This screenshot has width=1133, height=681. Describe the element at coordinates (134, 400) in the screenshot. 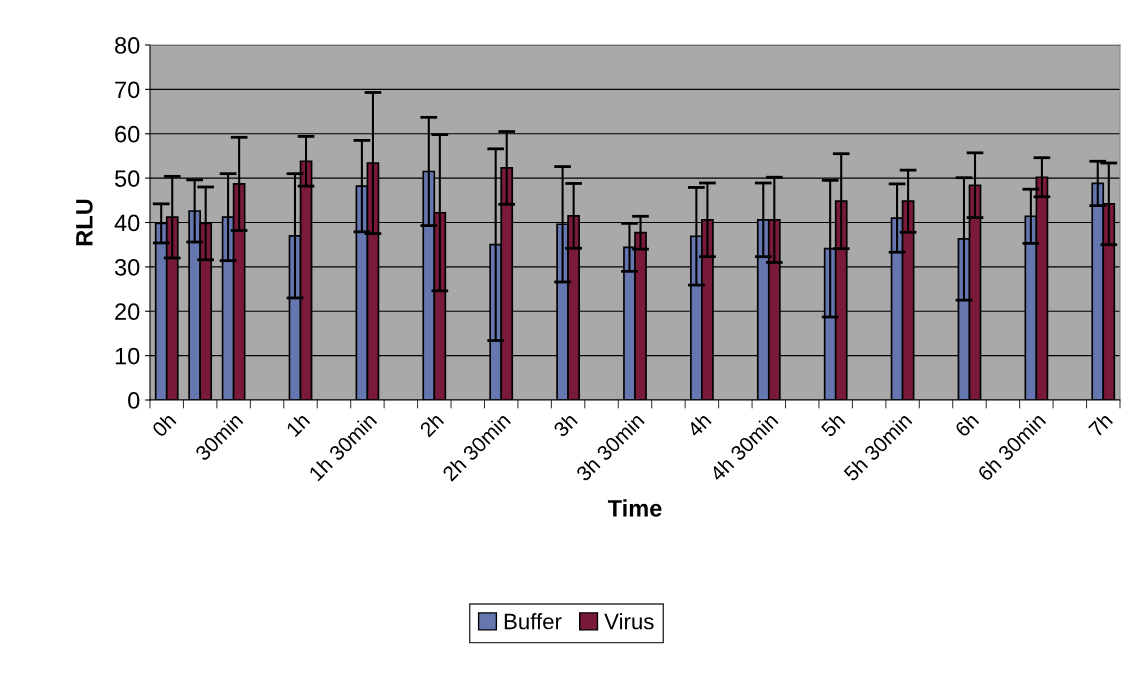

I see `y-tick-label: 0` at that location.